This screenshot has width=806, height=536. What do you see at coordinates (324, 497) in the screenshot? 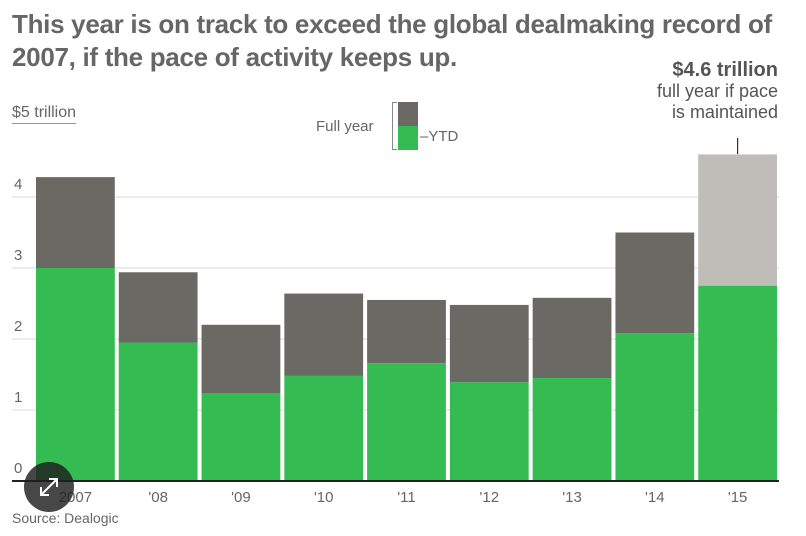
I see `x-tick-label: '10` at bounding box center [324, 497].